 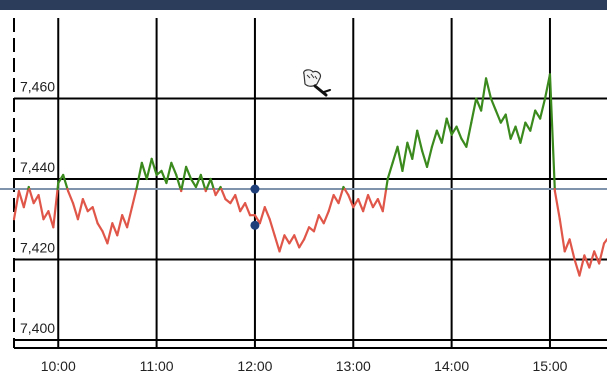 What do you see at coordinates (353, 365) in the screenshot?
I see `x-tick-label: 13:00` at bounding box center [353, 365].